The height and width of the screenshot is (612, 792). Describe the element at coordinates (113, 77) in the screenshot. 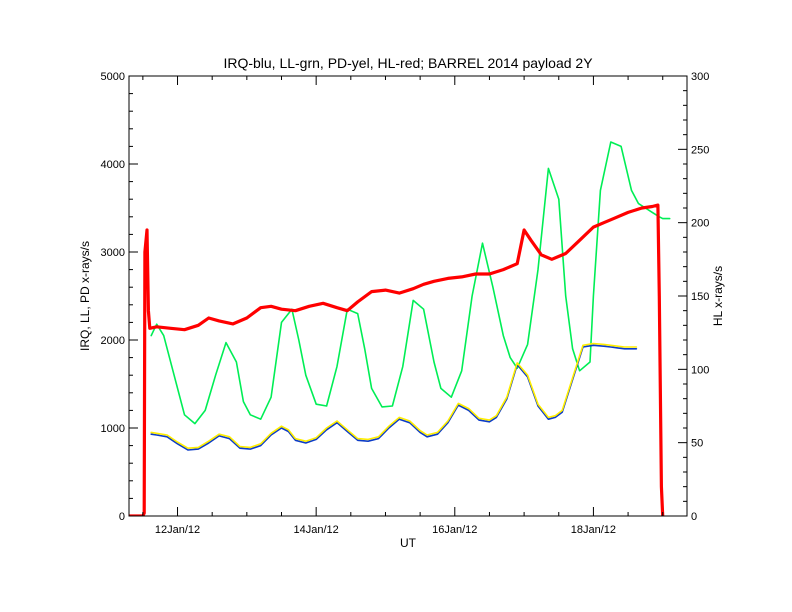

I see `left-axis-tick-label: 5000` at that location.